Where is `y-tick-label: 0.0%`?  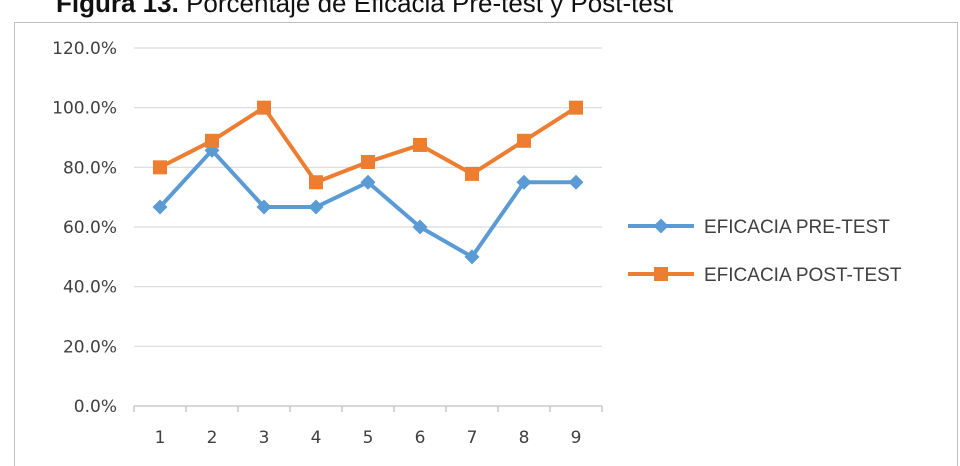
y-tick-label: 0.0% is located at coordinates (95, 407).